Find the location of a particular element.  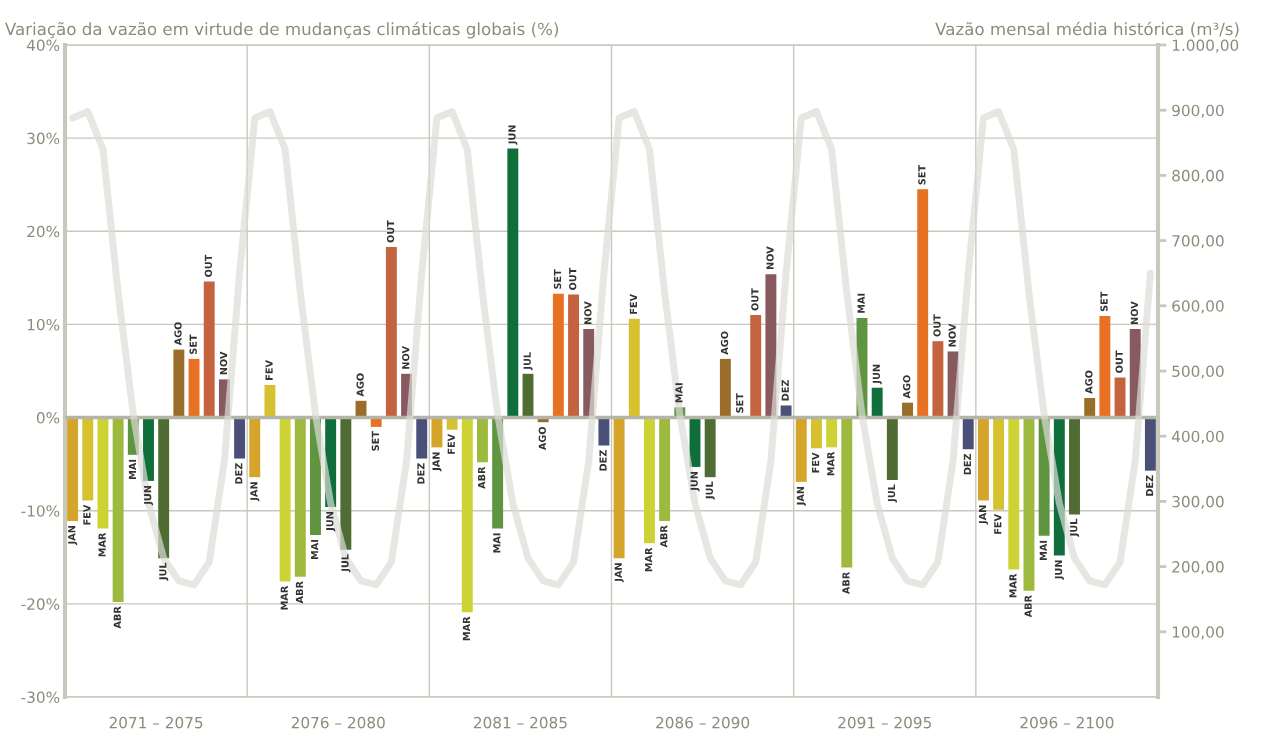

y2-tick-label: 500,00 is located at coordinates (1198, 372).